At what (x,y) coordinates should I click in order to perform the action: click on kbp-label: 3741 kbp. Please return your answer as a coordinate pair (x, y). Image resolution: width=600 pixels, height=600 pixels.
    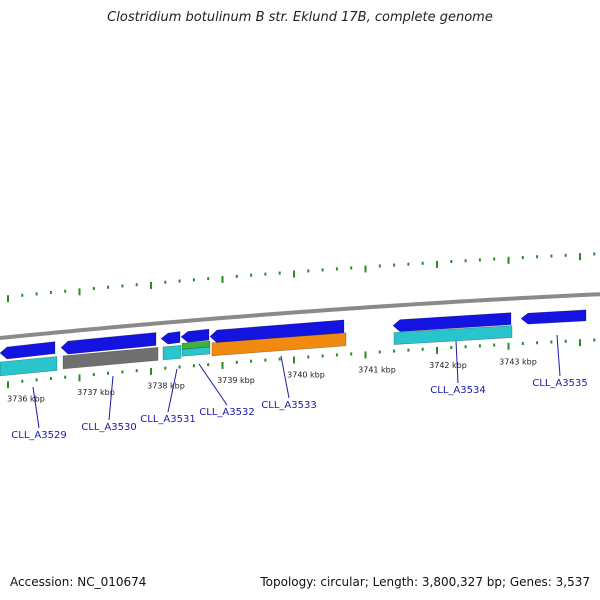
    Looking at the image, I should click on (377, 370).